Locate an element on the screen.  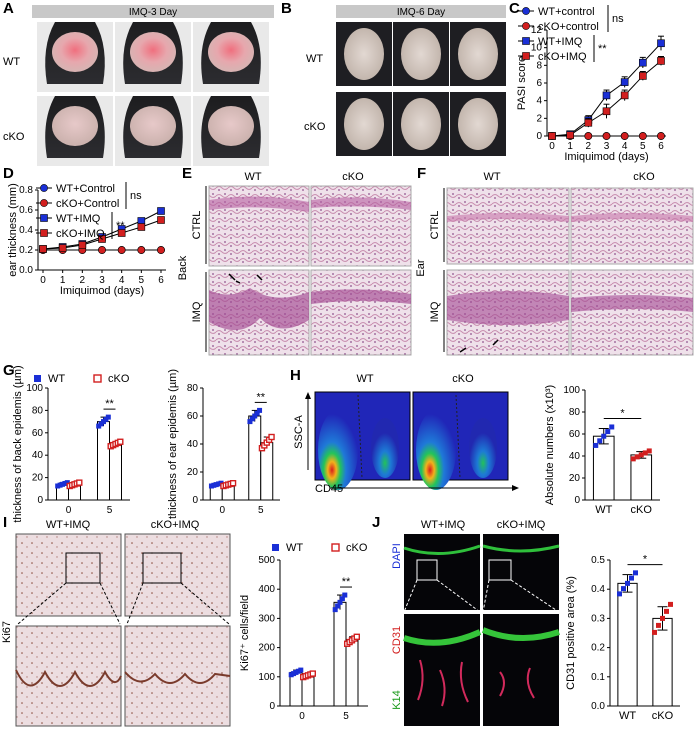
chart-D-legend-label-2: WT+IMQ is located at coordinates (78, 219).